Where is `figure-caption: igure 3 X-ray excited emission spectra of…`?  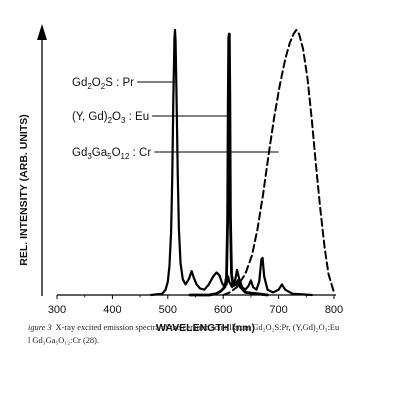 figure-caption: igure 3 X-ray excited emission spectra of… is located at coordinates (212, 334).